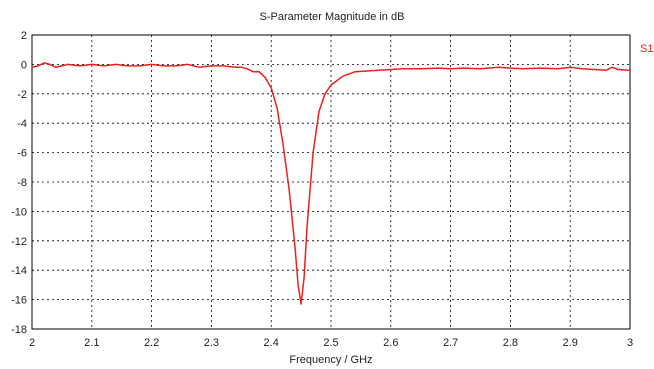 The width and height of the screenshot is (654, 369). Describe the element at coordinates (32, 343) in the screenshot. I see `x-tick-label: 2` at that location.